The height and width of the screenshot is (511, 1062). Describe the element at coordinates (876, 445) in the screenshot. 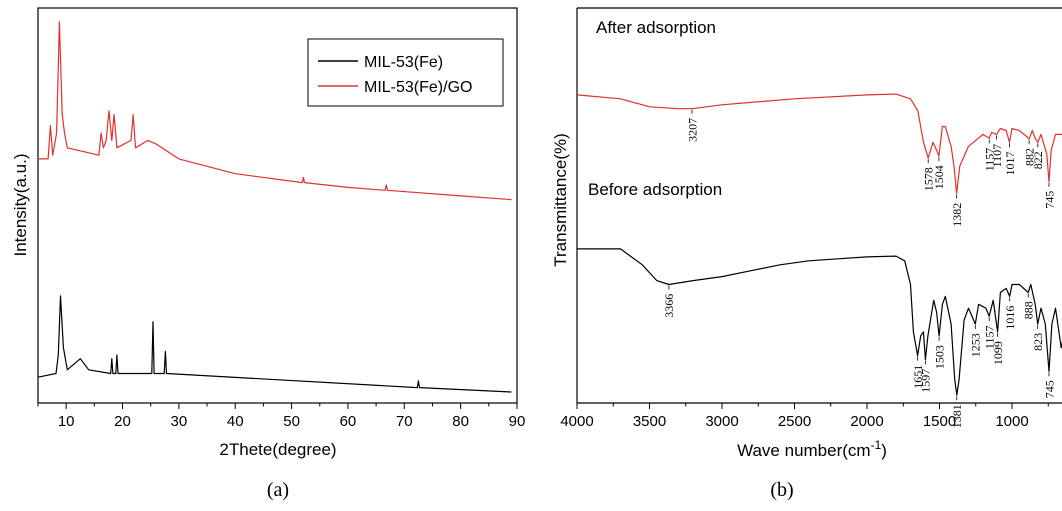

I see `x-axis-label-b-sup: -1` at that location.